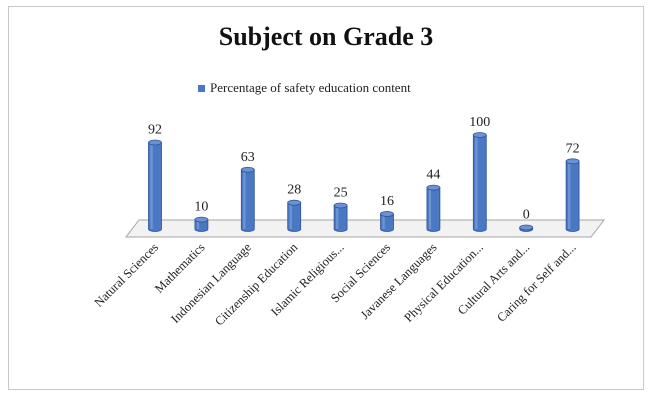 Image resolution: width=652 pixels, height=396 pixels. I want to click on legend-swatch, so click(201, 88).